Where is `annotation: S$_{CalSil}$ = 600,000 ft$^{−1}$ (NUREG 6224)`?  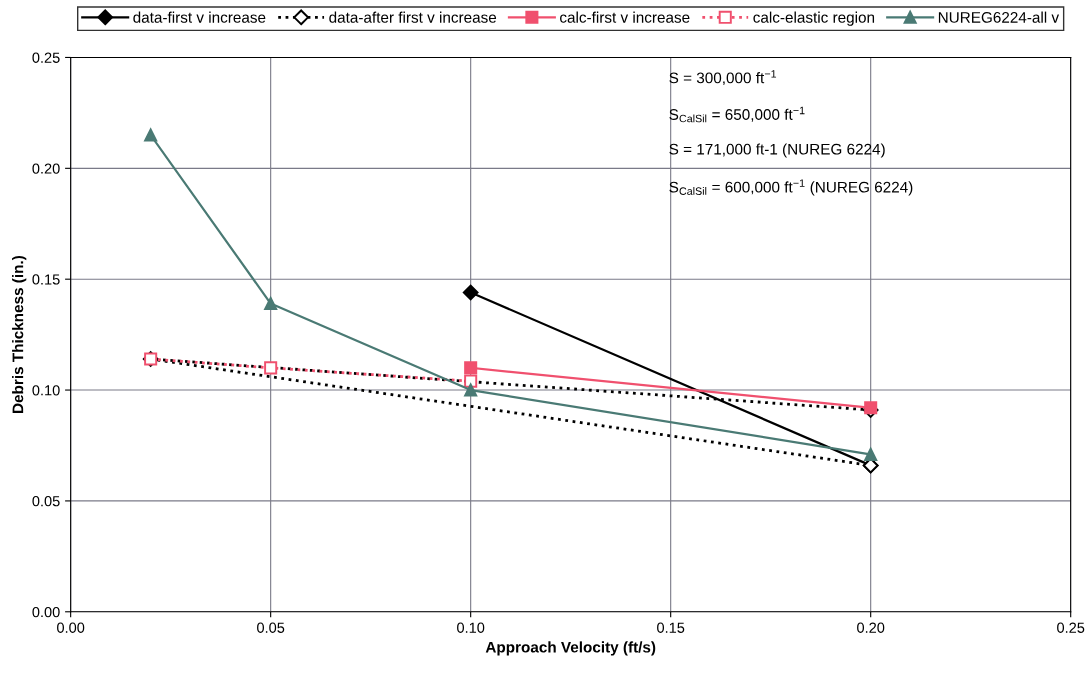
annotation: S$_{CalSil}$ = 600,000 ft$^{−1}$ (NUREG 6224) is located at coordinates (791, 187).